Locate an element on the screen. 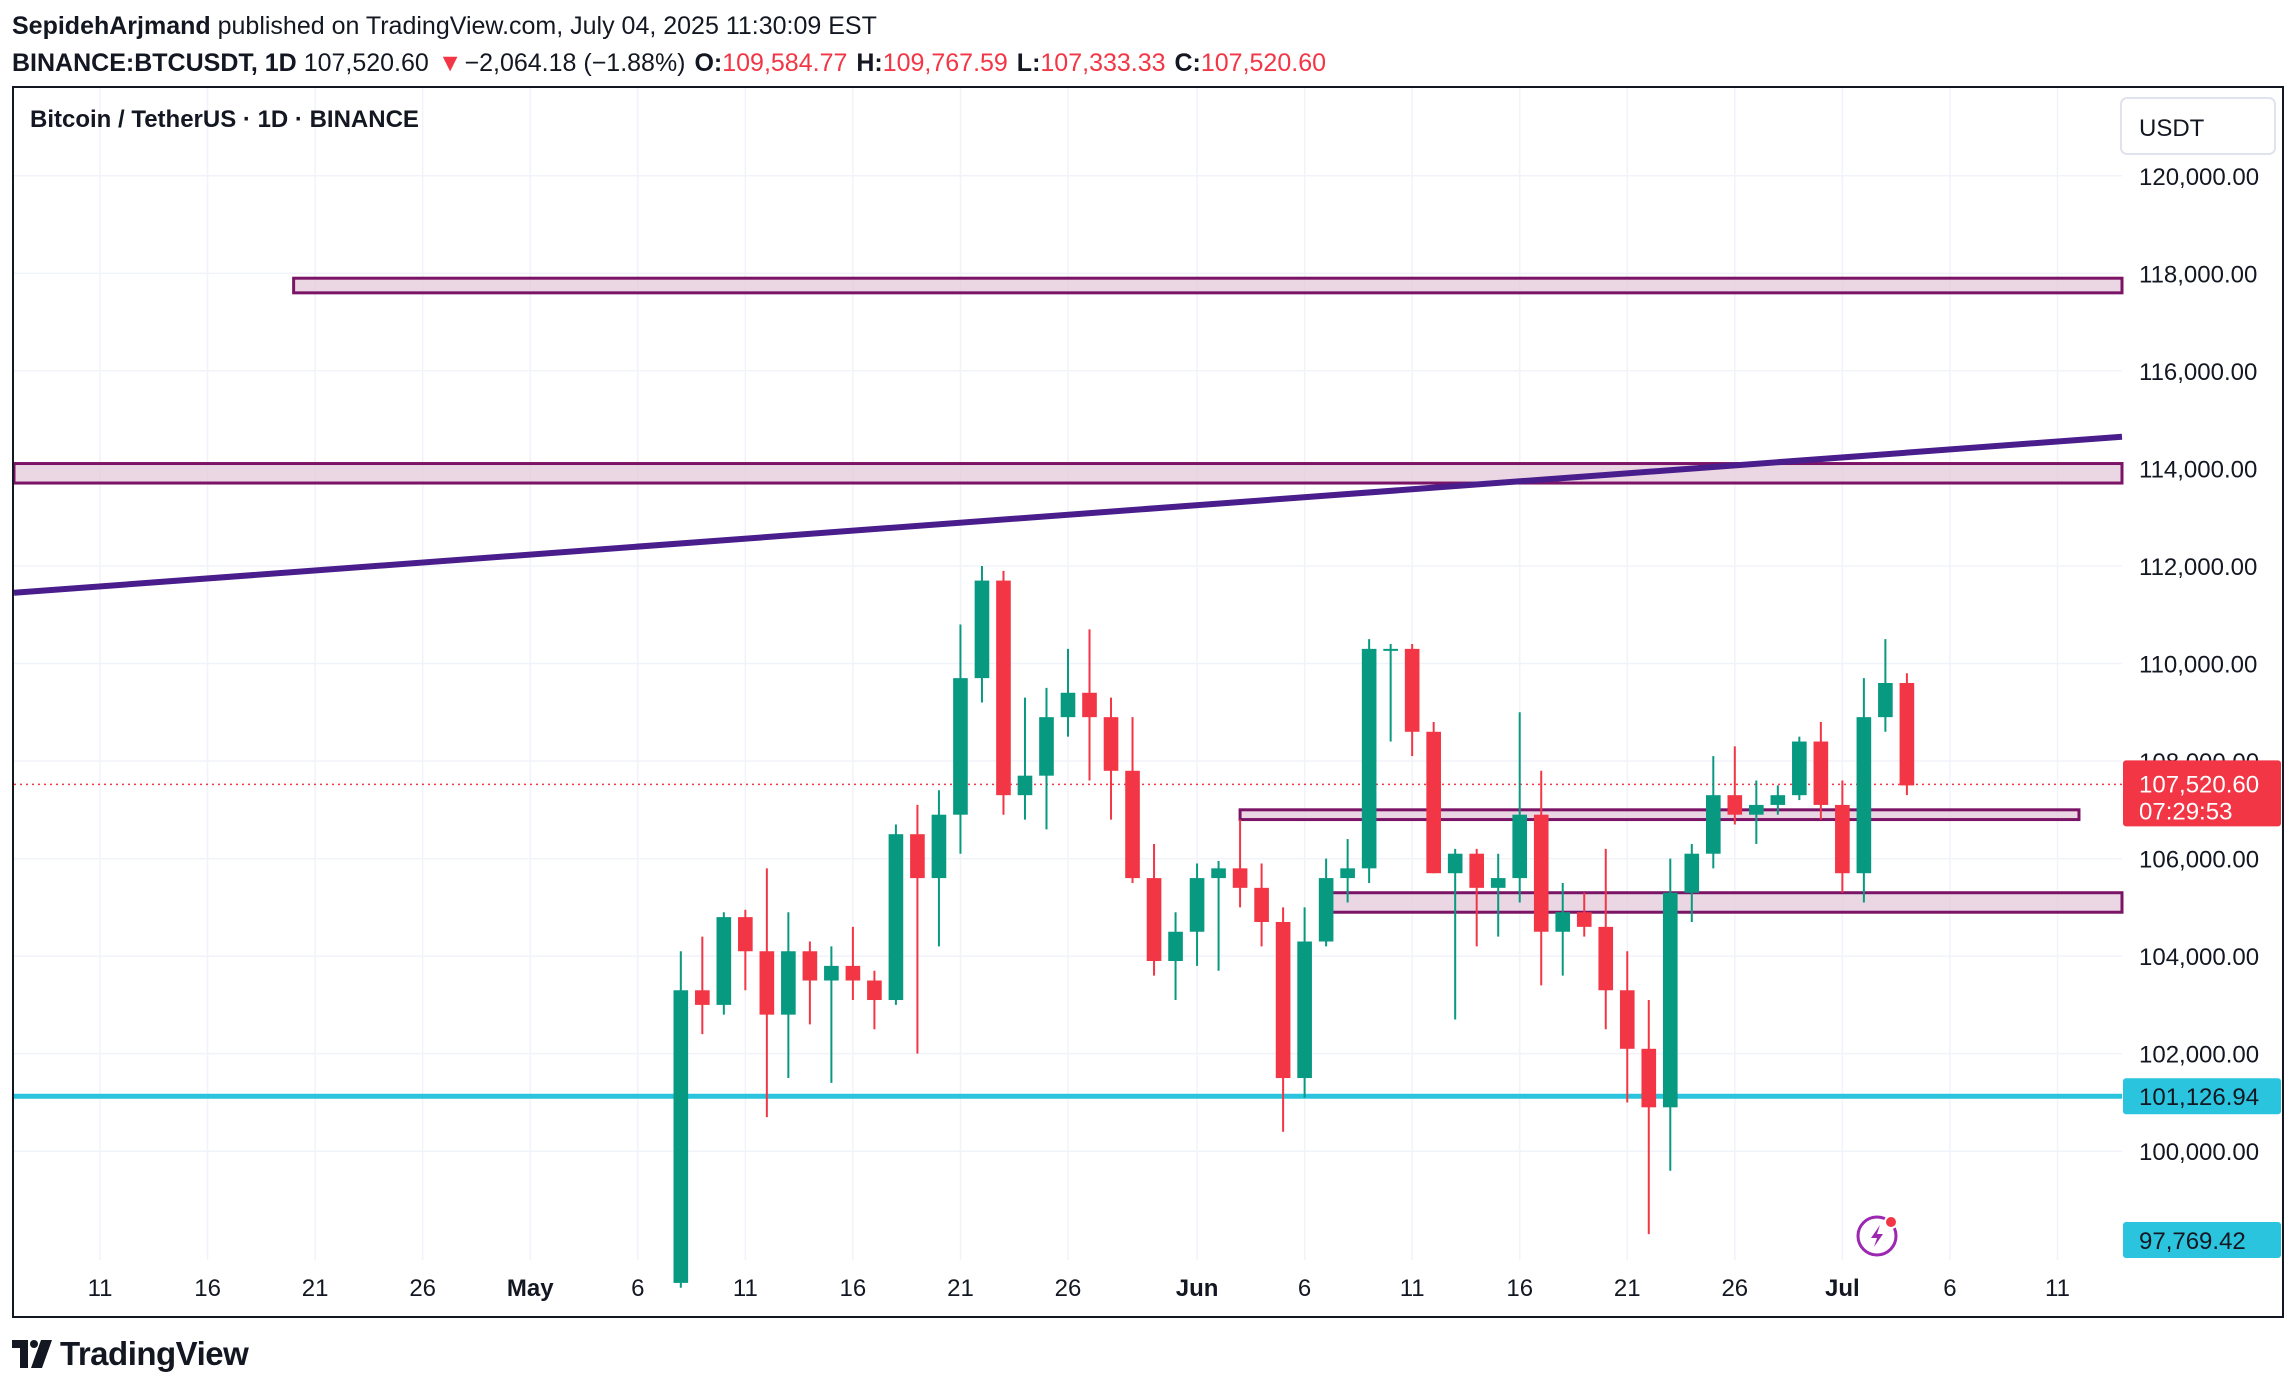  y-tick-label: 100,000.00 is located at coordinates (2199, 1152).